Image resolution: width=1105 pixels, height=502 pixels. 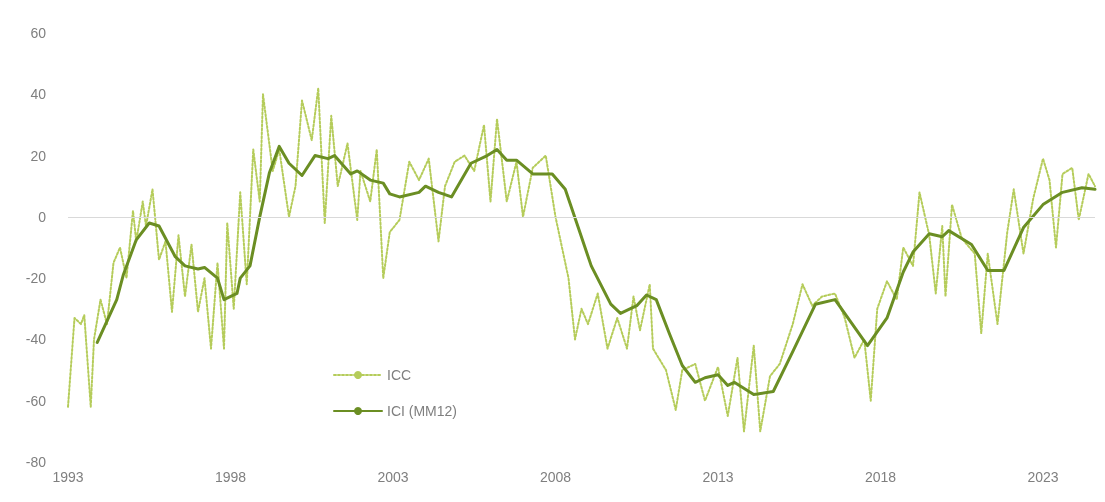 What do you see at coordinates (422, 411) in the screenshot?
I see `legend-label: ICI (MM12)` at bounding box center [422, 411].